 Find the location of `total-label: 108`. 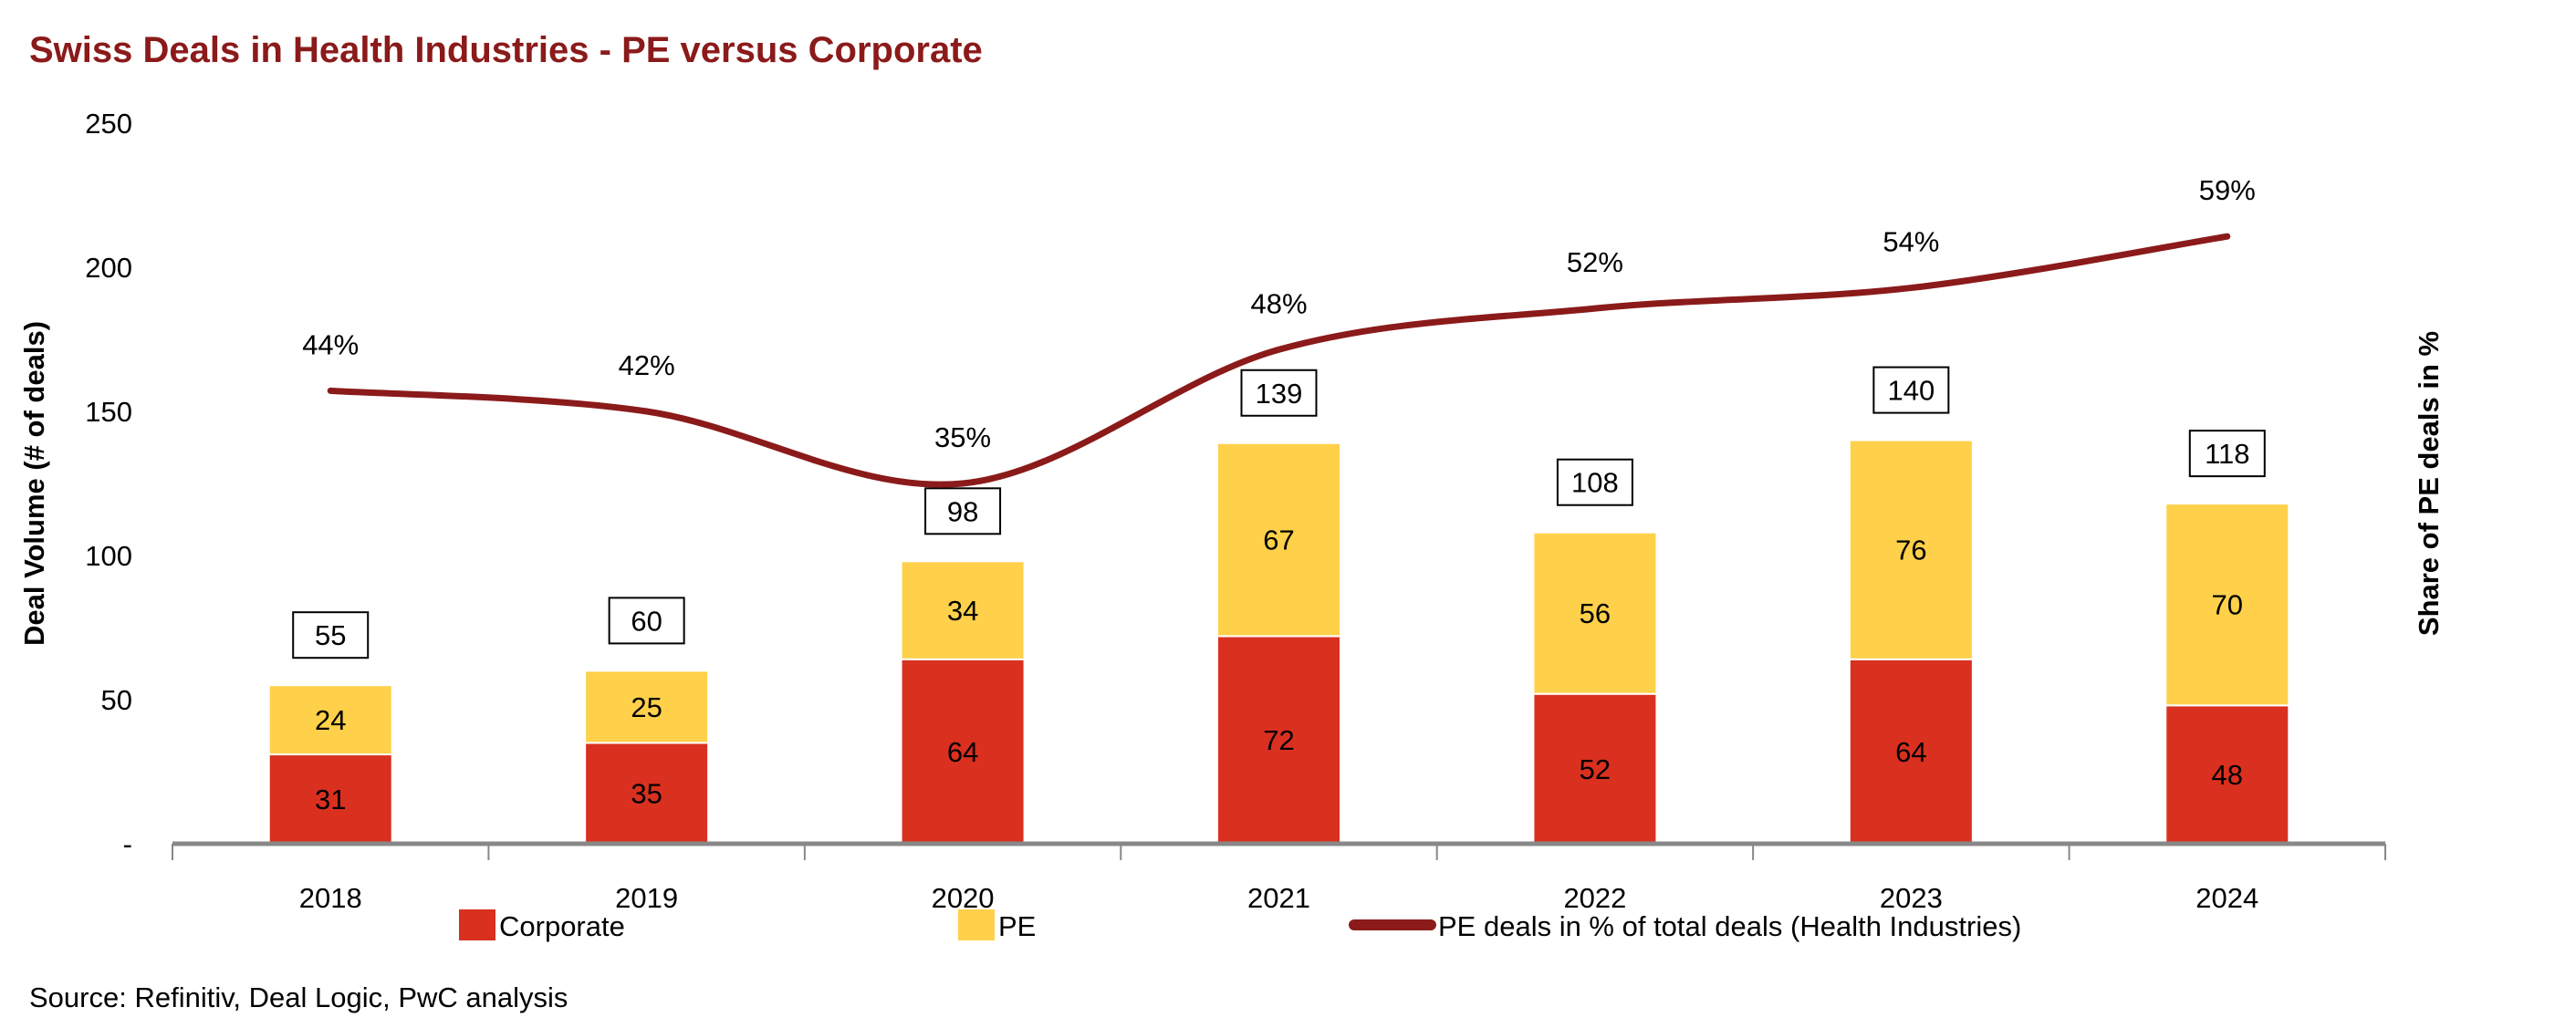

total-label: 108 is located at coordinates (1595, 483).